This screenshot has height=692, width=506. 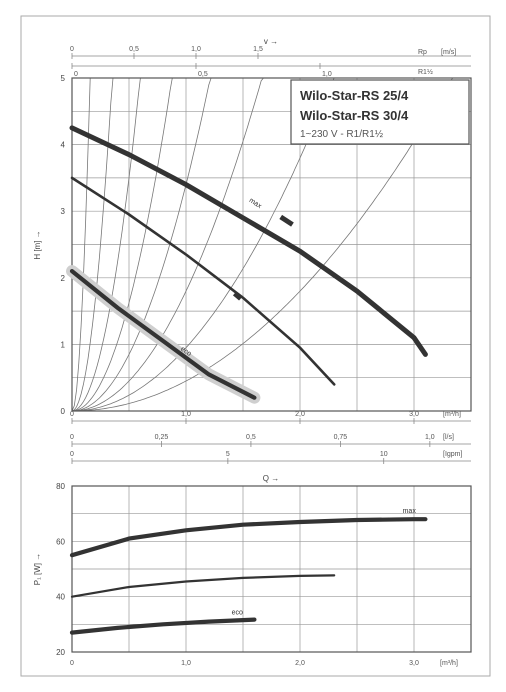 What do you see at coordinates (60, 486) in the screenshot?
I see `power-y-tick-label: 80` at bounding box center [60, 486].